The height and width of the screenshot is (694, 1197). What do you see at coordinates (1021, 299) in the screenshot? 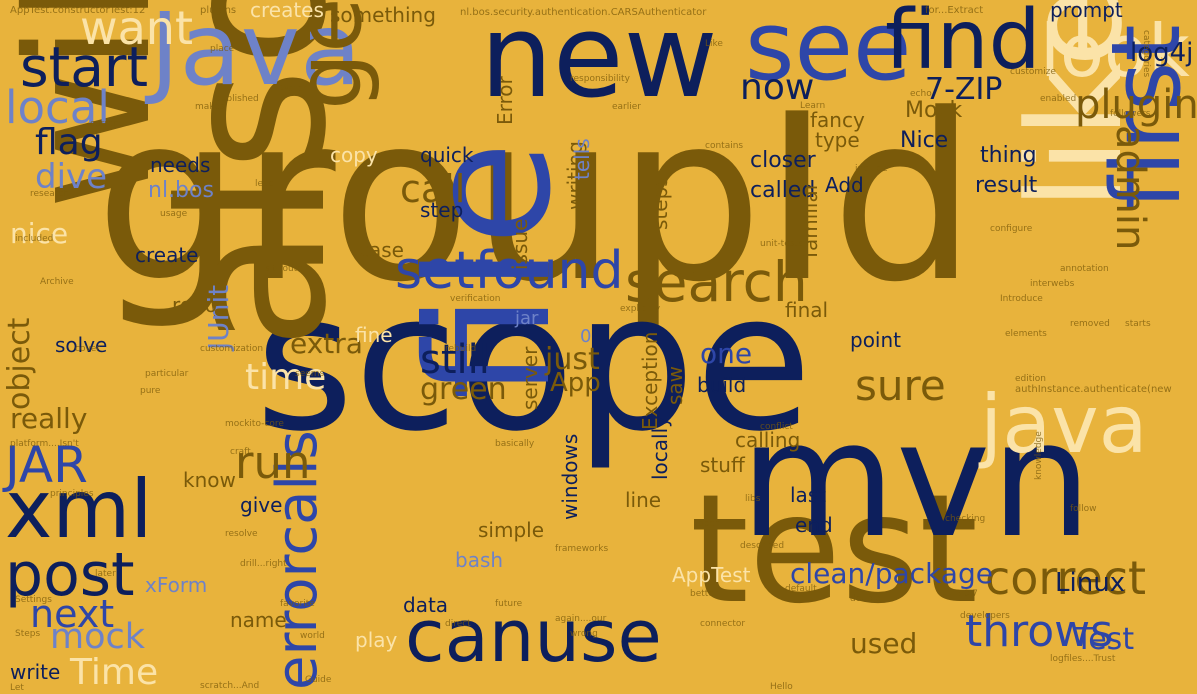
I see `word-introduce: Introduce` at bounding box center [1021, 299].